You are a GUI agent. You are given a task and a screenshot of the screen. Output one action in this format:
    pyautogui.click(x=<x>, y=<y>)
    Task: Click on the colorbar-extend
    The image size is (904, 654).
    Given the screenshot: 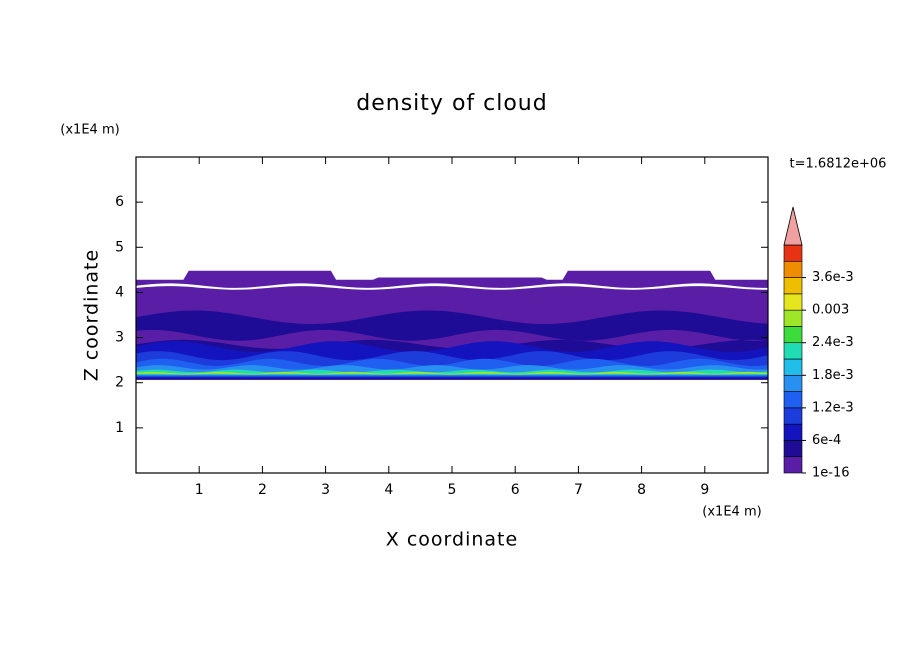 What is the action you would take?
    pyautogui.click(x=793, y=226)
    